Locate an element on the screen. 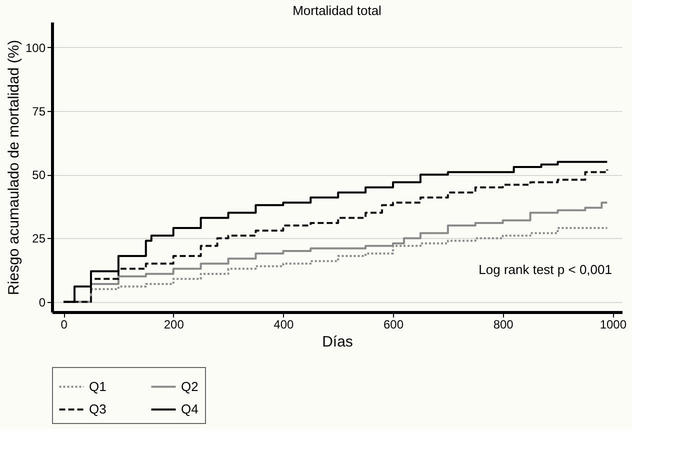  legend-label: Q1 is located at coordinates (97, 386).